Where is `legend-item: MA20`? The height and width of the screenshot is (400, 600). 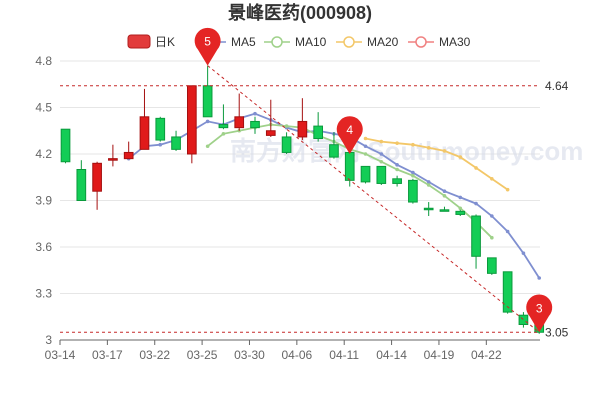
legend-item: MA20 is located at coordinates (367, 42).